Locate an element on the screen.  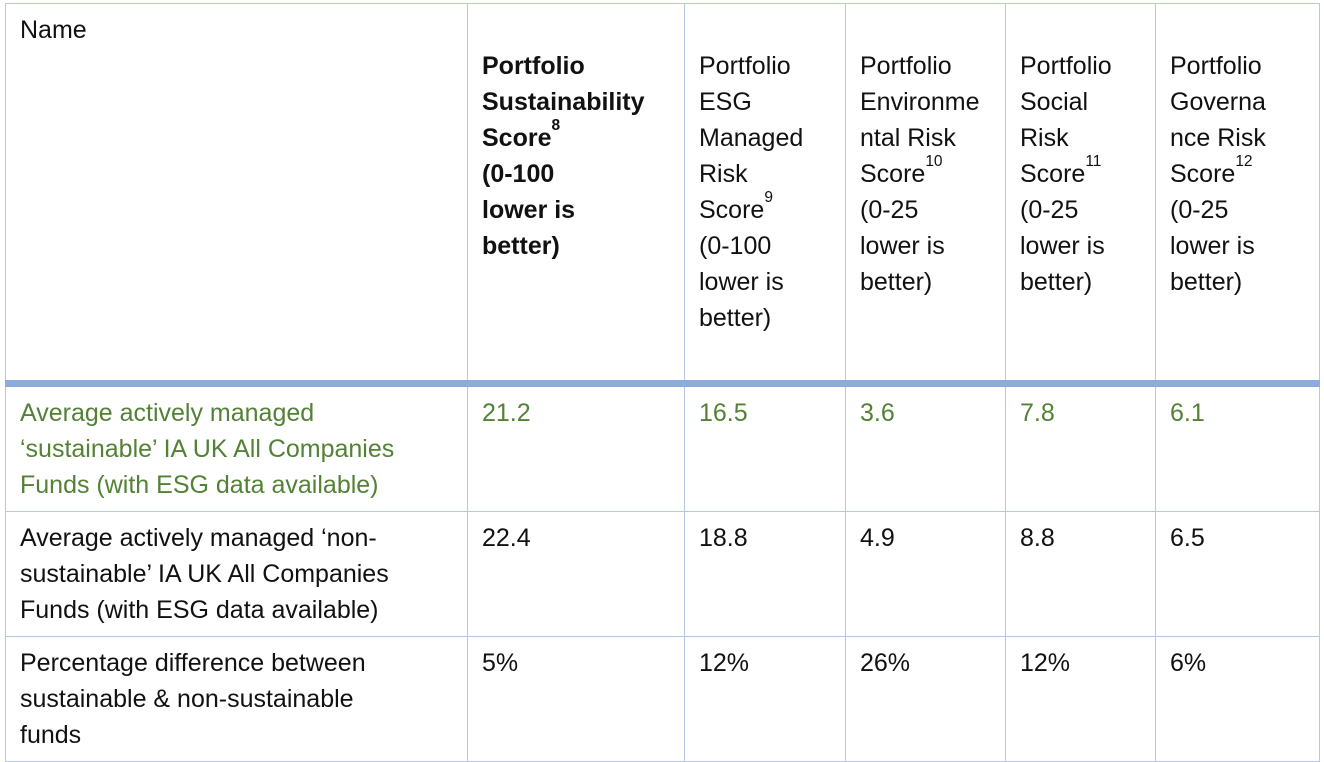
esg-managed-risk-cell: 12% is located at coordinates (765, 699).